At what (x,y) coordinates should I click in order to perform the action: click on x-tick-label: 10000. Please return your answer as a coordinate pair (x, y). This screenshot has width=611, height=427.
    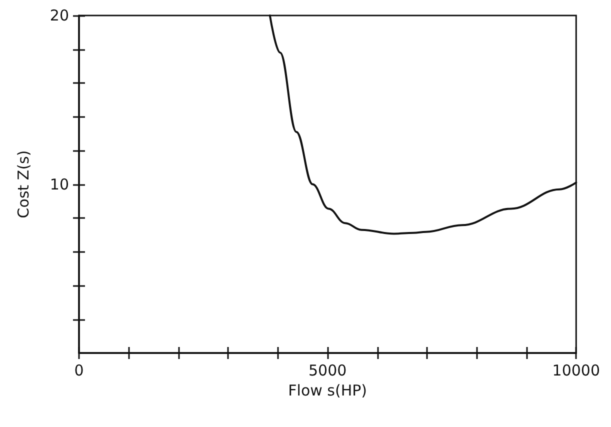
    Looking at the image, I should click on (576, 371).